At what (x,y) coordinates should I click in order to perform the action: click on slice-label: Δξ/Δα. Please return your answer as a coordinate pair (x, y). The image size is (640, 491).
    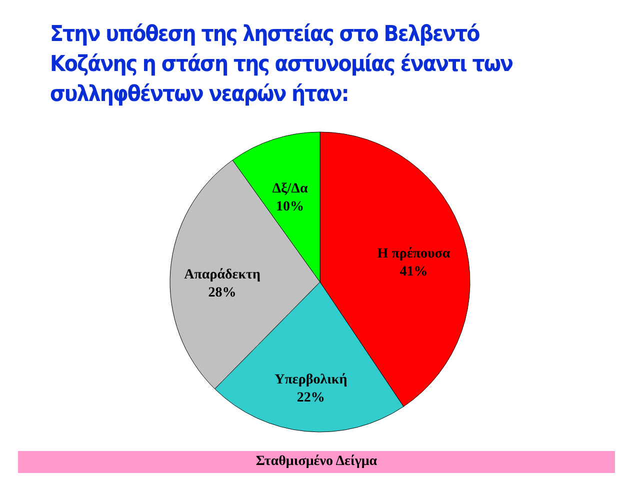
    Looking at the image, I should click on (290, 189).